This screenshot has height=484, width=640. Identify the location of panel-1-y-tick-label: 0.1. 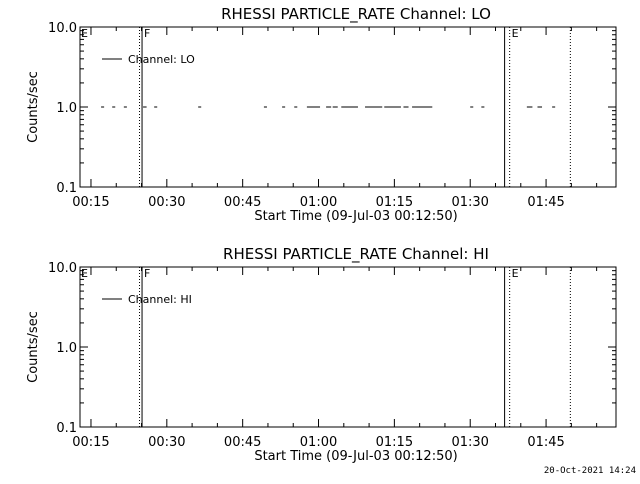
(66, 188).